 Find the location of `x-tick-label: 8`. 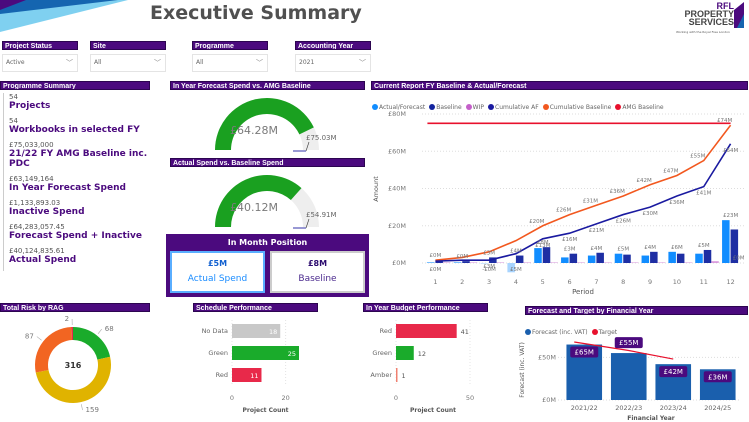

x-tick-label: 8 is located at coordinates (623, 282).